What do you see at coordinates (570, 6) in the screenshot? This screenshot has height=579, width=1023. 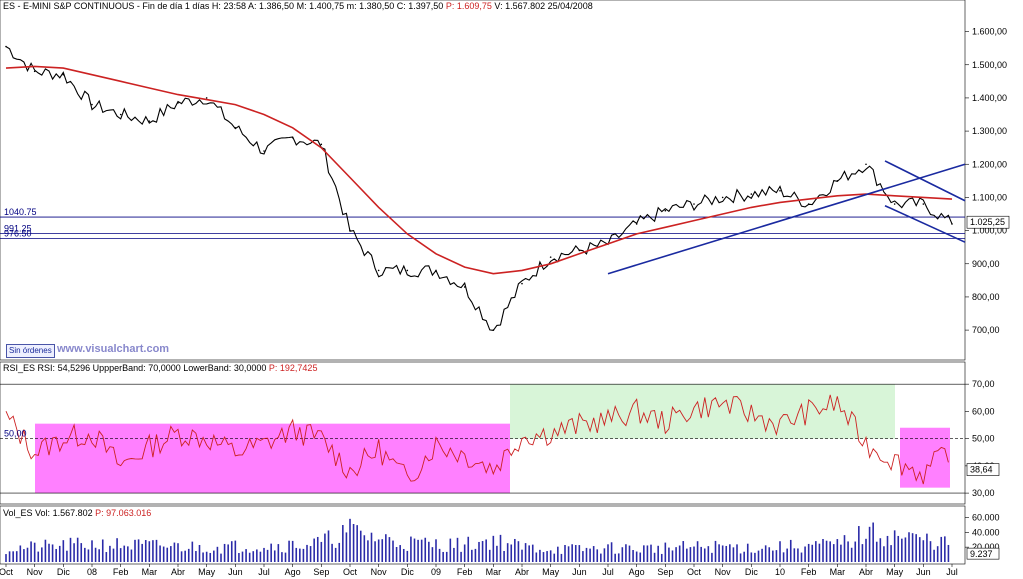 I see `date-value: 25/04/2008` at bounding box center [570, 6].